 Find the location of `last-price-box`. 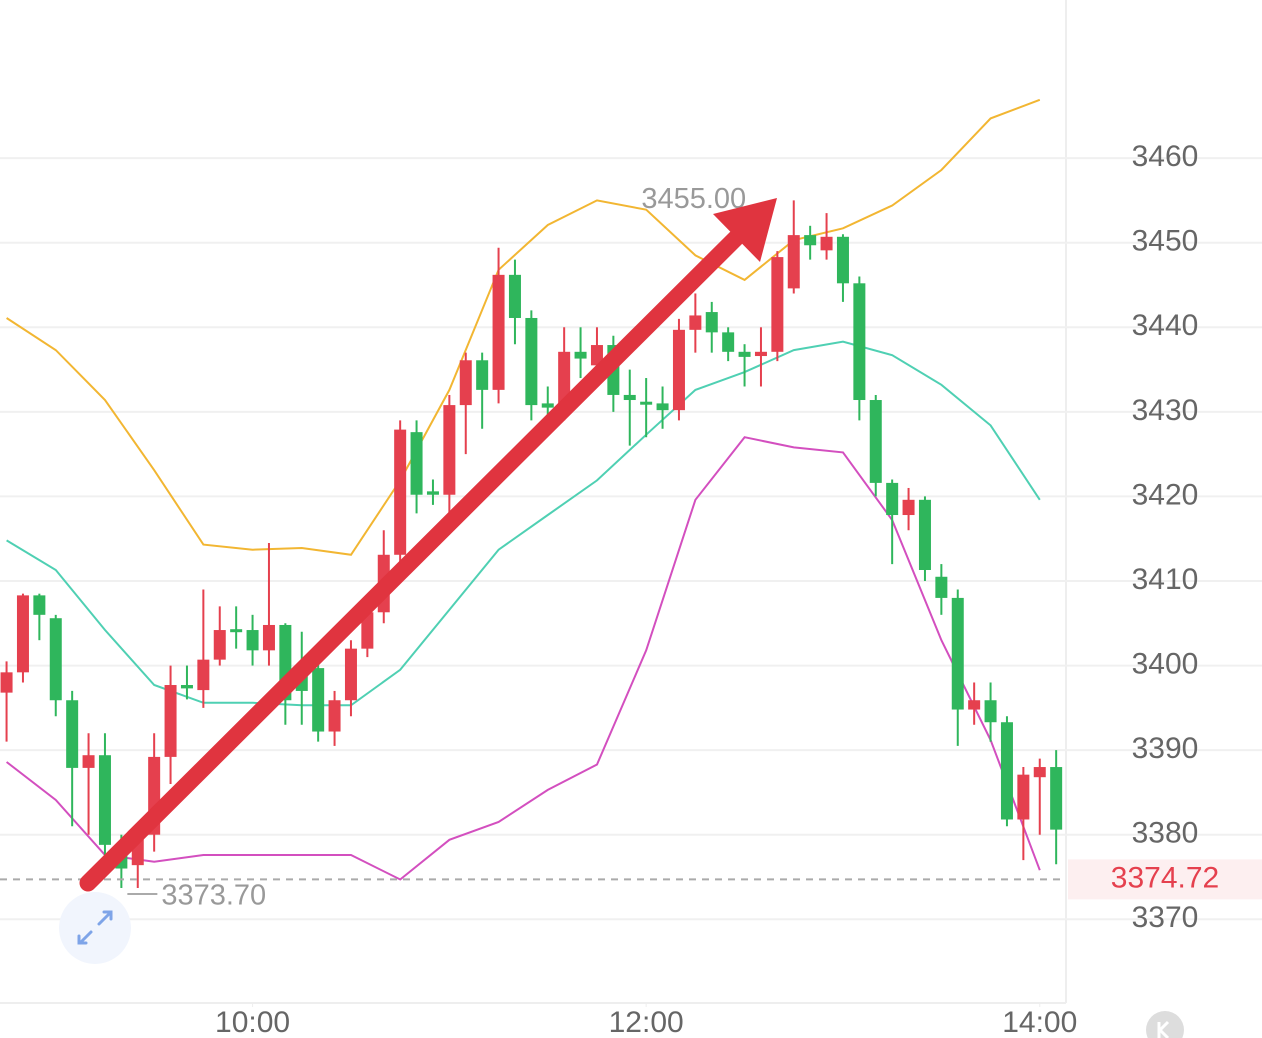

last-price-box is located at coordinates (1165, 879).